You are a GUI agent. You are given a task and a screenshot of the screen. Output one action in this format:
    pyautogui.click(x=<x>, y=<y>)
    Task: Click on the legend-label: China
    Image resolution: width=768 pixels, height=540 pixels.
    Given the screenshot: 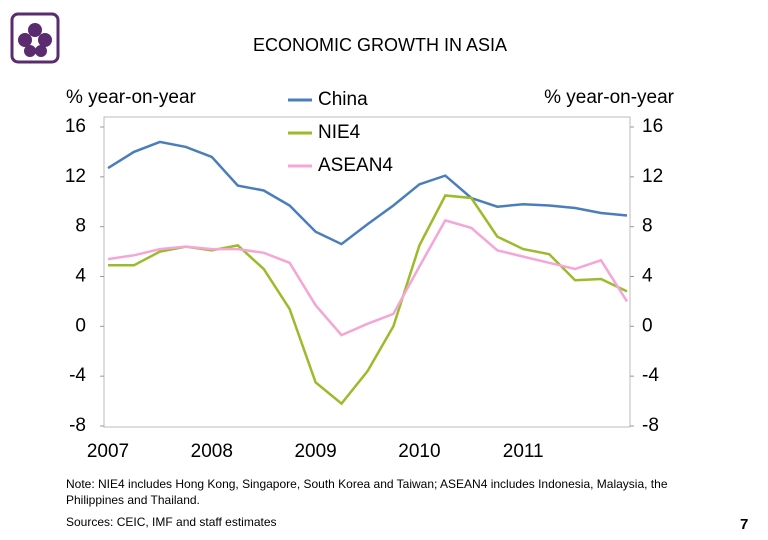 What is the action you would take?
    pyautogui.click(x=343, y=99)
    